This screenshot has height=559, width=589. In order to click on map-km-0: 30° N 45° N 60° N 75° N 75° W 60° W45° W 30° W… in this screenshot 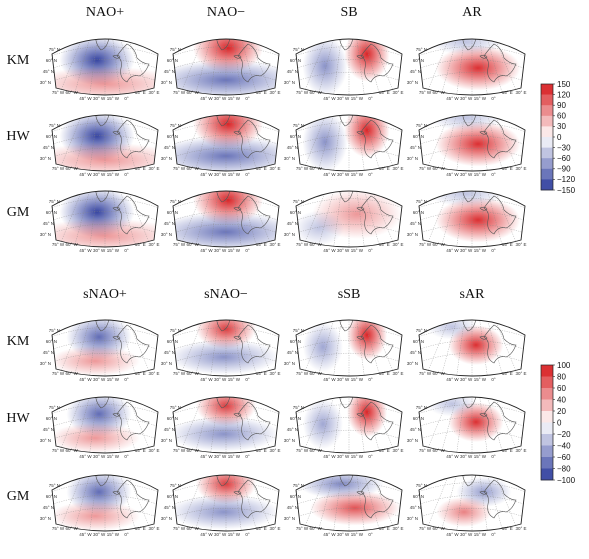, I will do `click(100, 350)`.